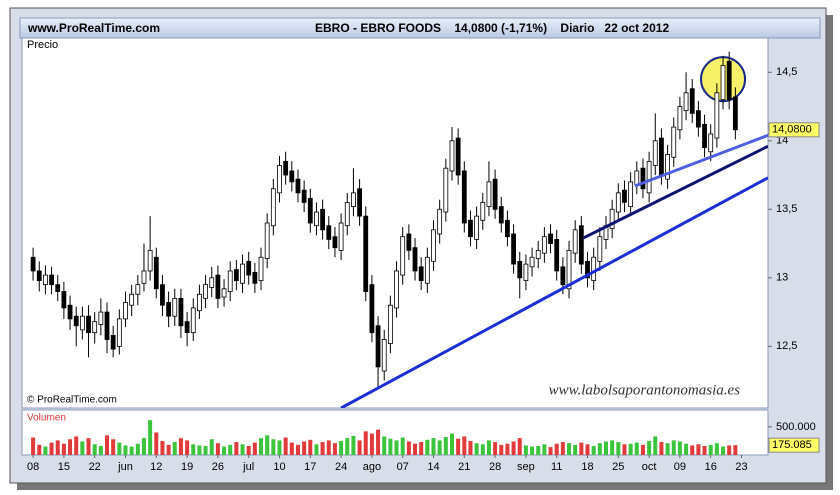 This screenshot has height=495, width=840. I want to click on x-tick-label: 15, so click(64, 467).